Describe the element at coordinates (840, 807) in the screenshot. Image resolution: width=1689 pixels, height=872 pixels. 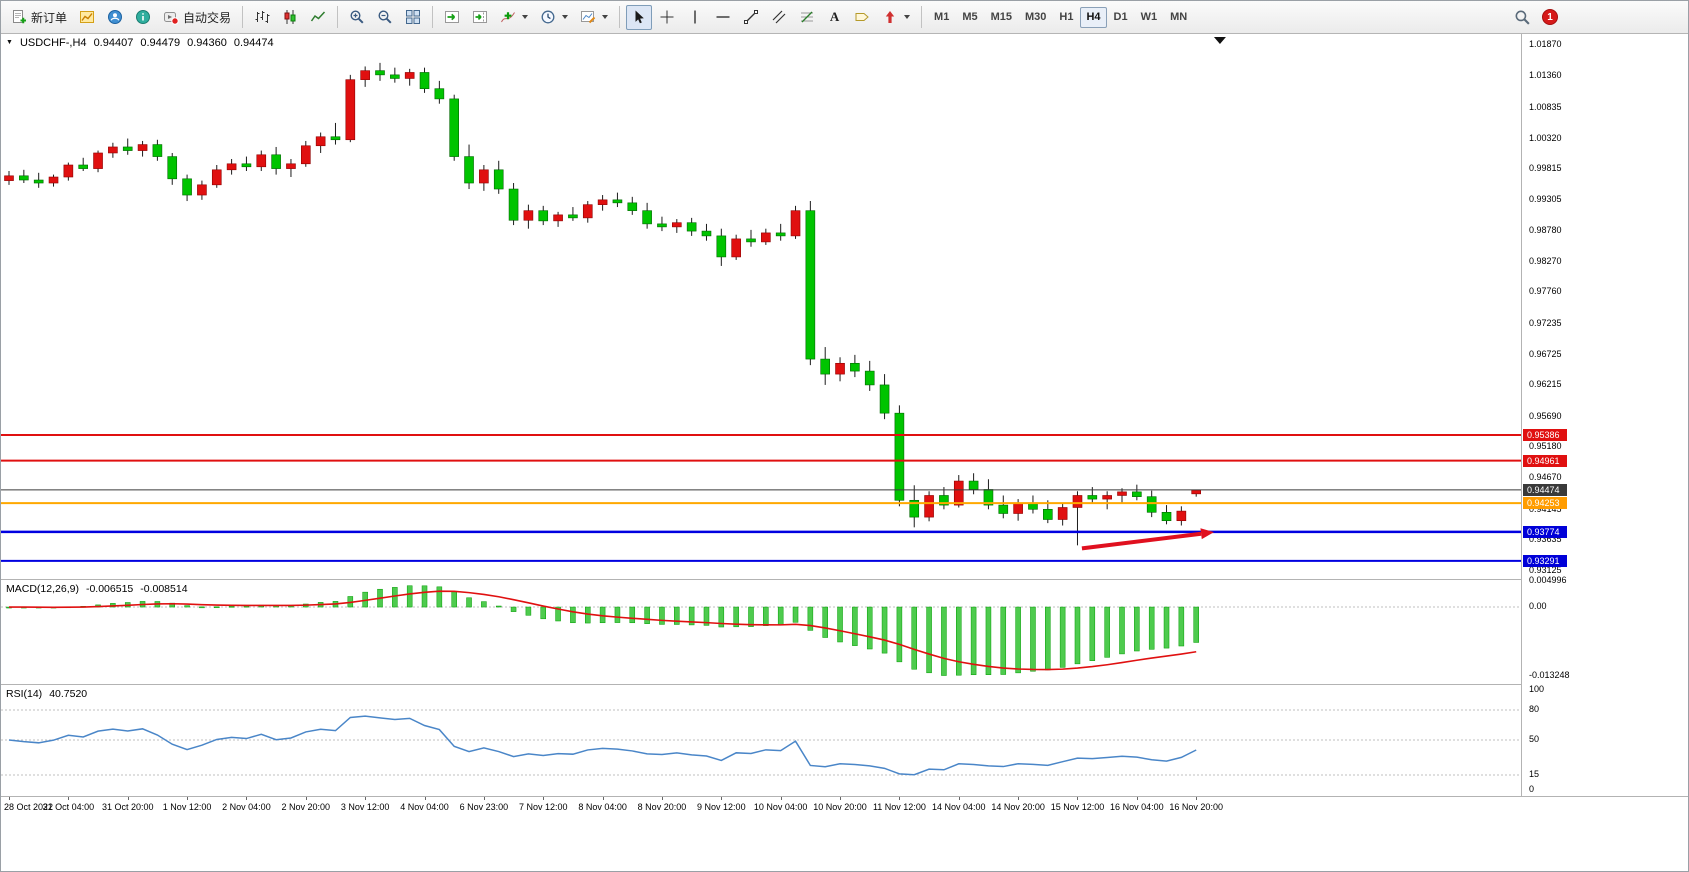
I see `time-axis-label: 10 Nov 20:00` at that location.